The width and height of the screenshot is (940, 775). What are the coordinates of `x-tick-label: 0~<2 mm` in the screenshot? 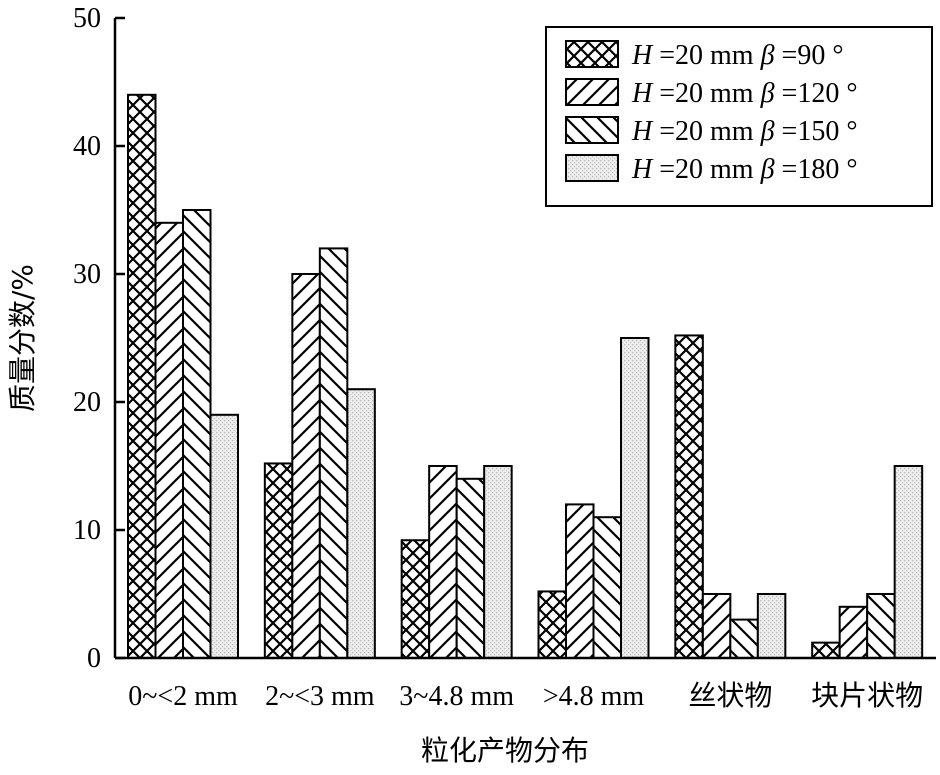 It's located at (183, 696).